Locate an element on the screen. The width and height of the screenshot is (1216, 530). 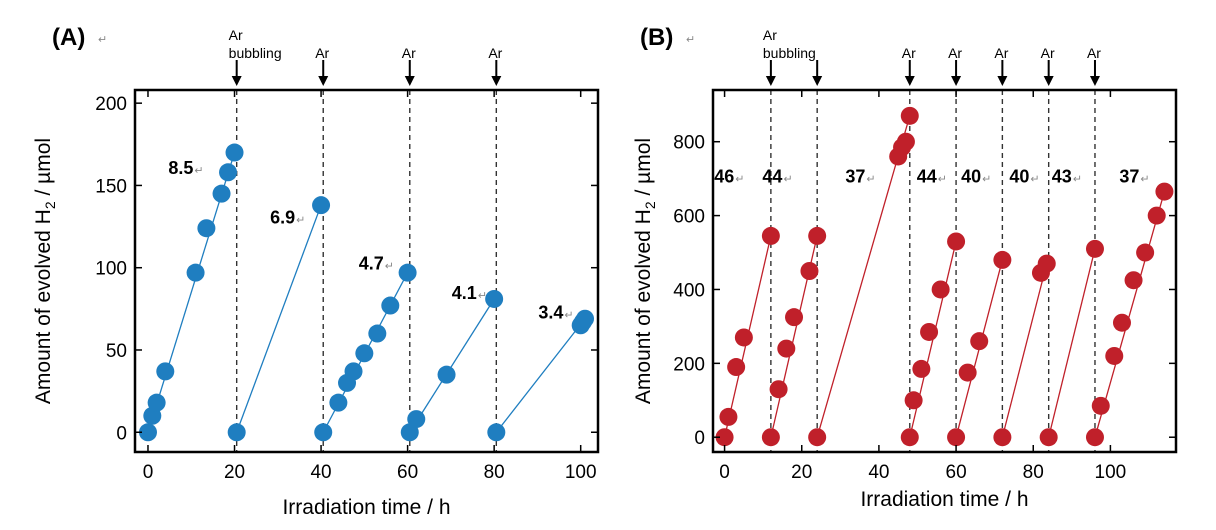
series-4: 4.1 ↵ is located at coordinates (452, 362).